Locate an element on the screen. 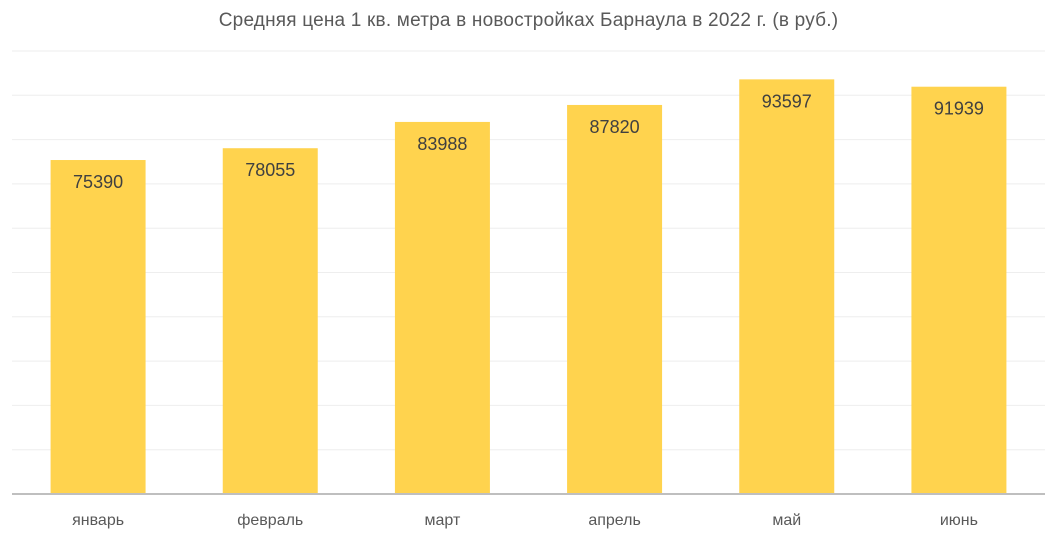 Image resolution: width=1057 pixels, height=536 pixels. x-tick-label-5: май is located at coordinates (786, 520).